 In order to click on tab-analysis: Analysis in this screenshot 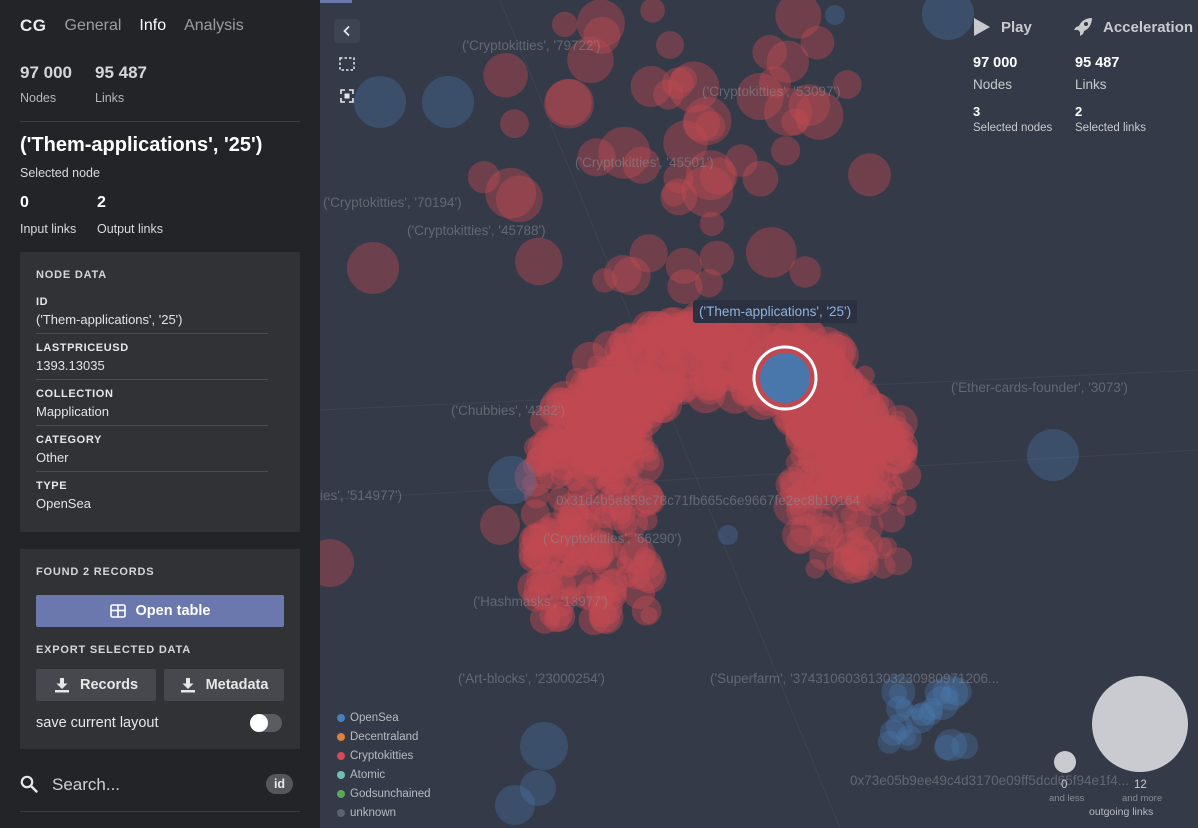, I will do `click(214, 25)`.